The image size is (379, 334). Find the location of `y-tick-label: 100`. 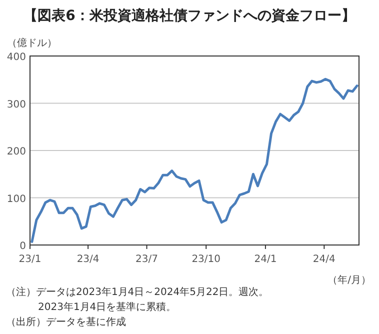

y-tick-label: 100 is located at coordinates (16, 199).